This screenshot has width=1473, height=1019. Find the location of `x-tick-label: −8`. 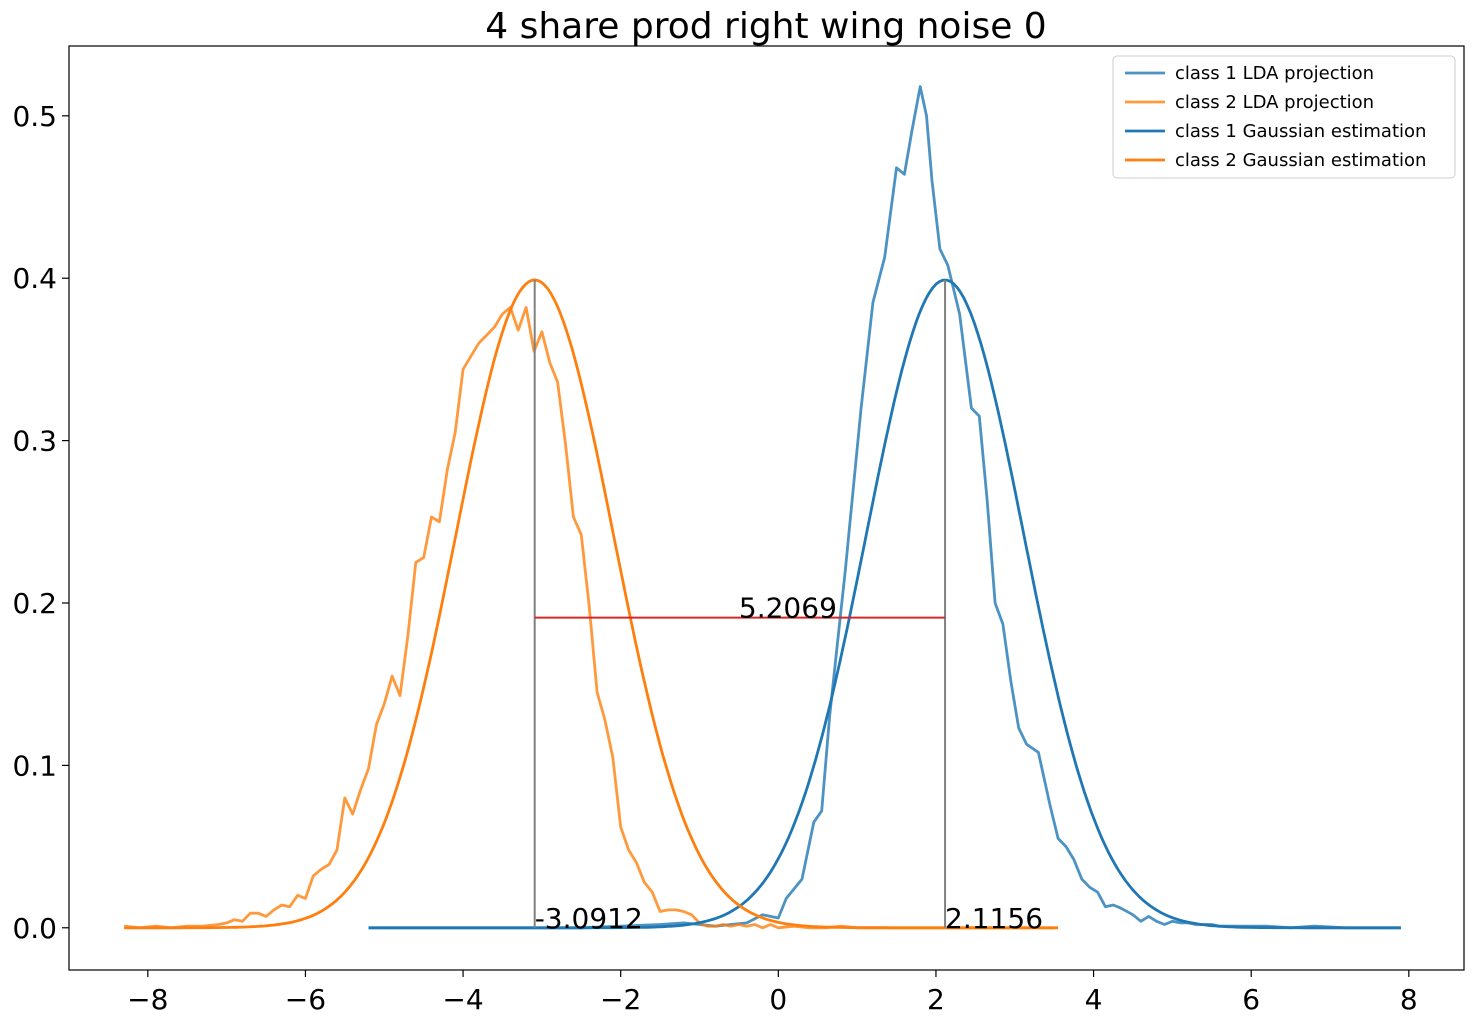

x-tick-label: −8 is located at coordinates (147, 999).